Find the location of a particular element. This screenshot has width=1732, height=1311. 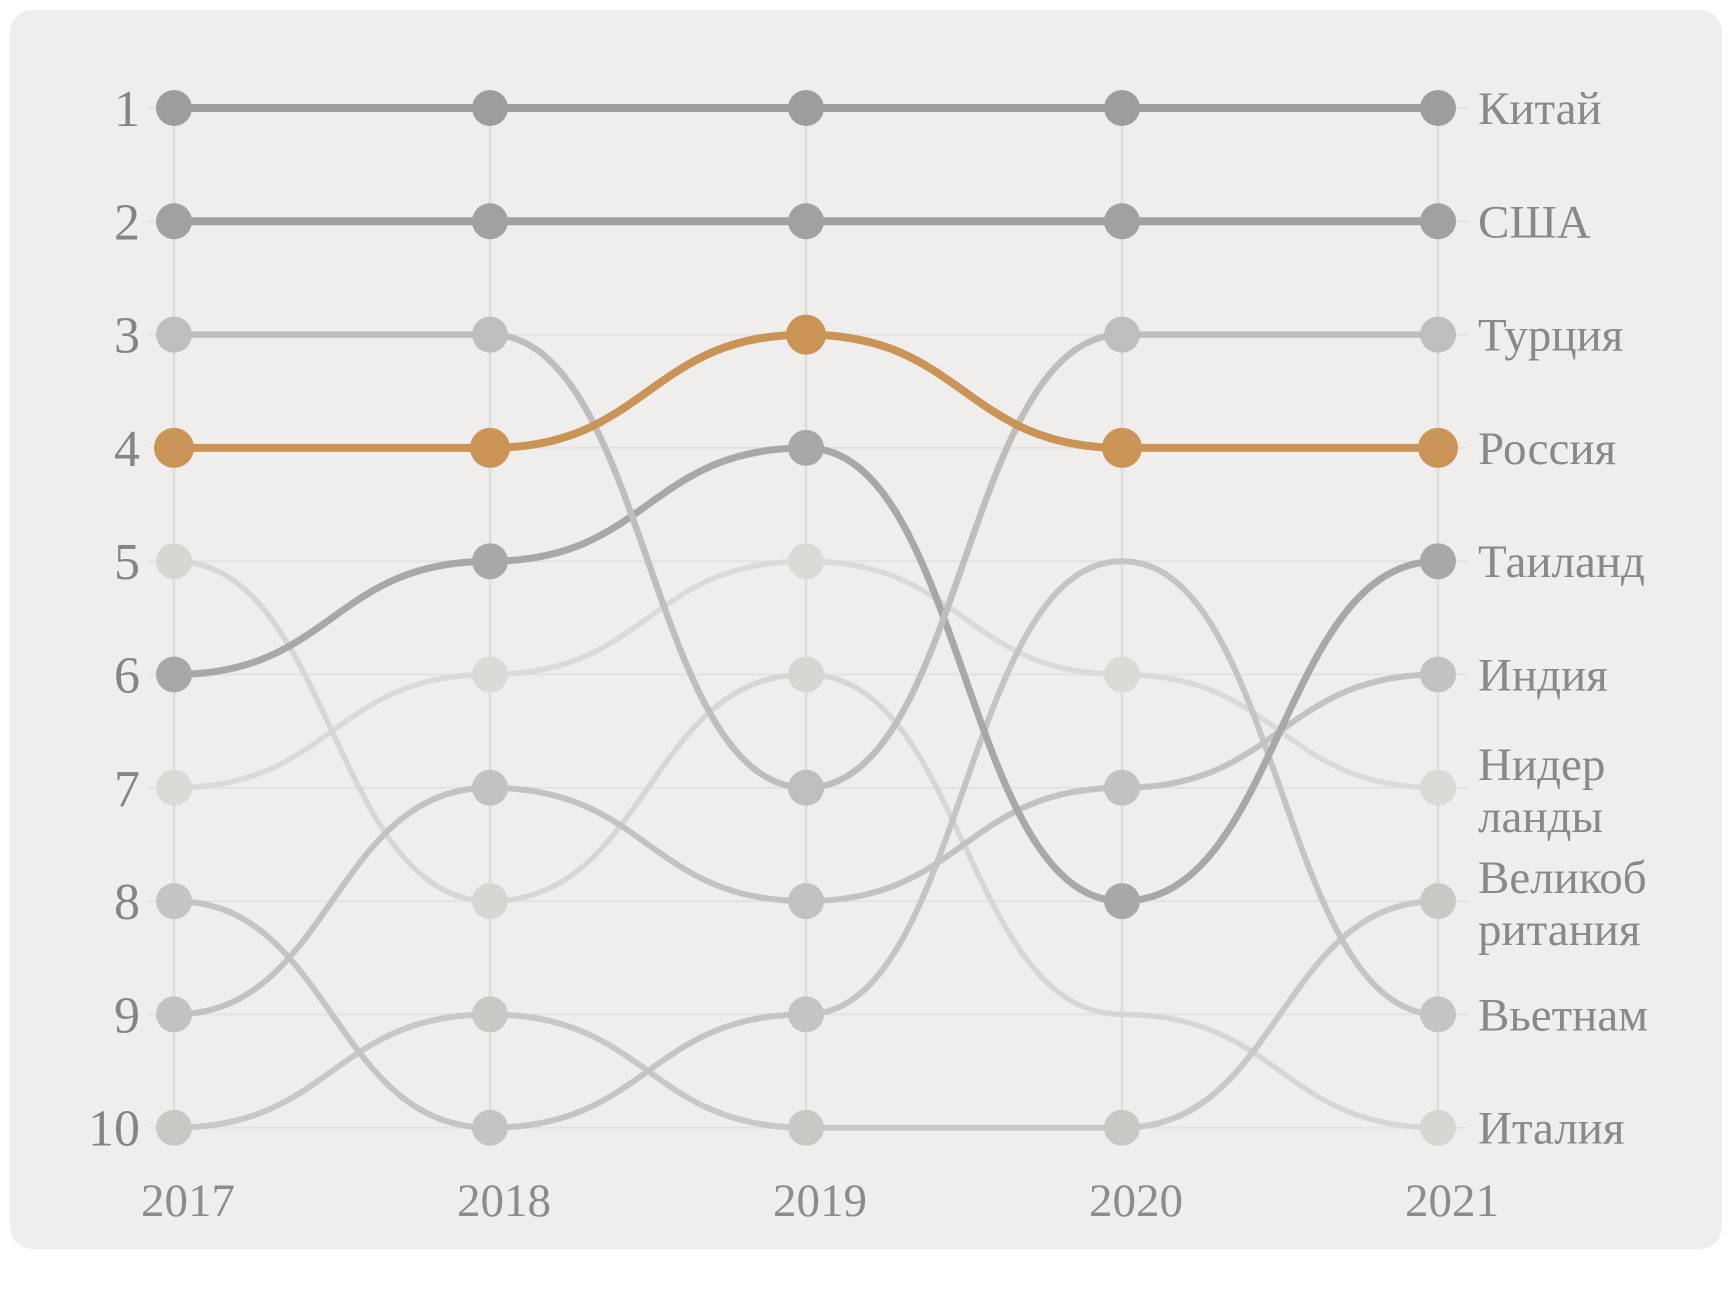

rank-label-8: 8 is located at coordinates (127, 902).